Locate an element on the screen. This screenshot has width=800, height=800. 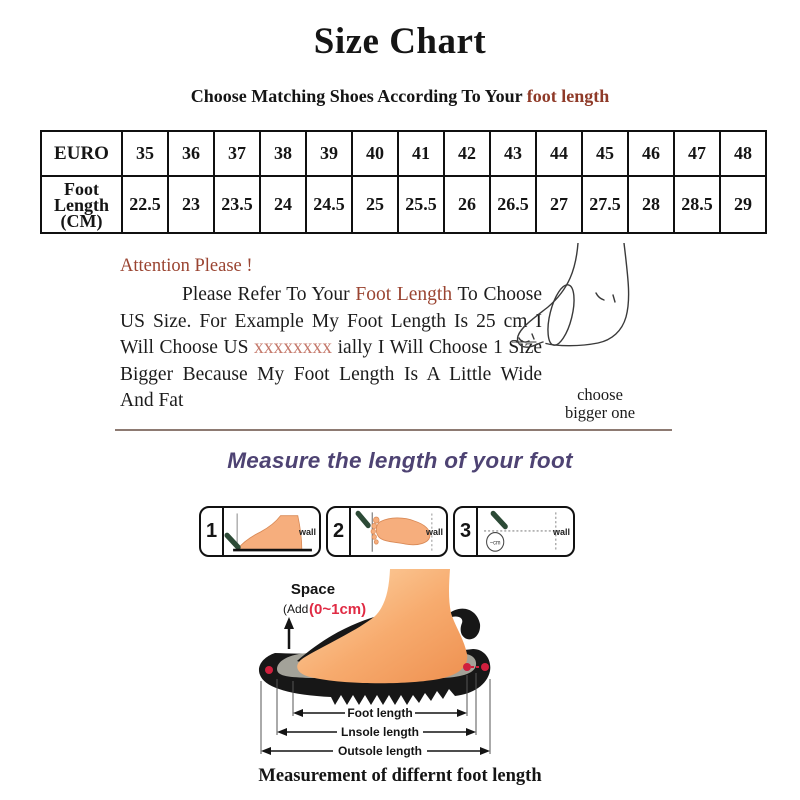
attention-text: To Choose is located at coordinates (497, 294).